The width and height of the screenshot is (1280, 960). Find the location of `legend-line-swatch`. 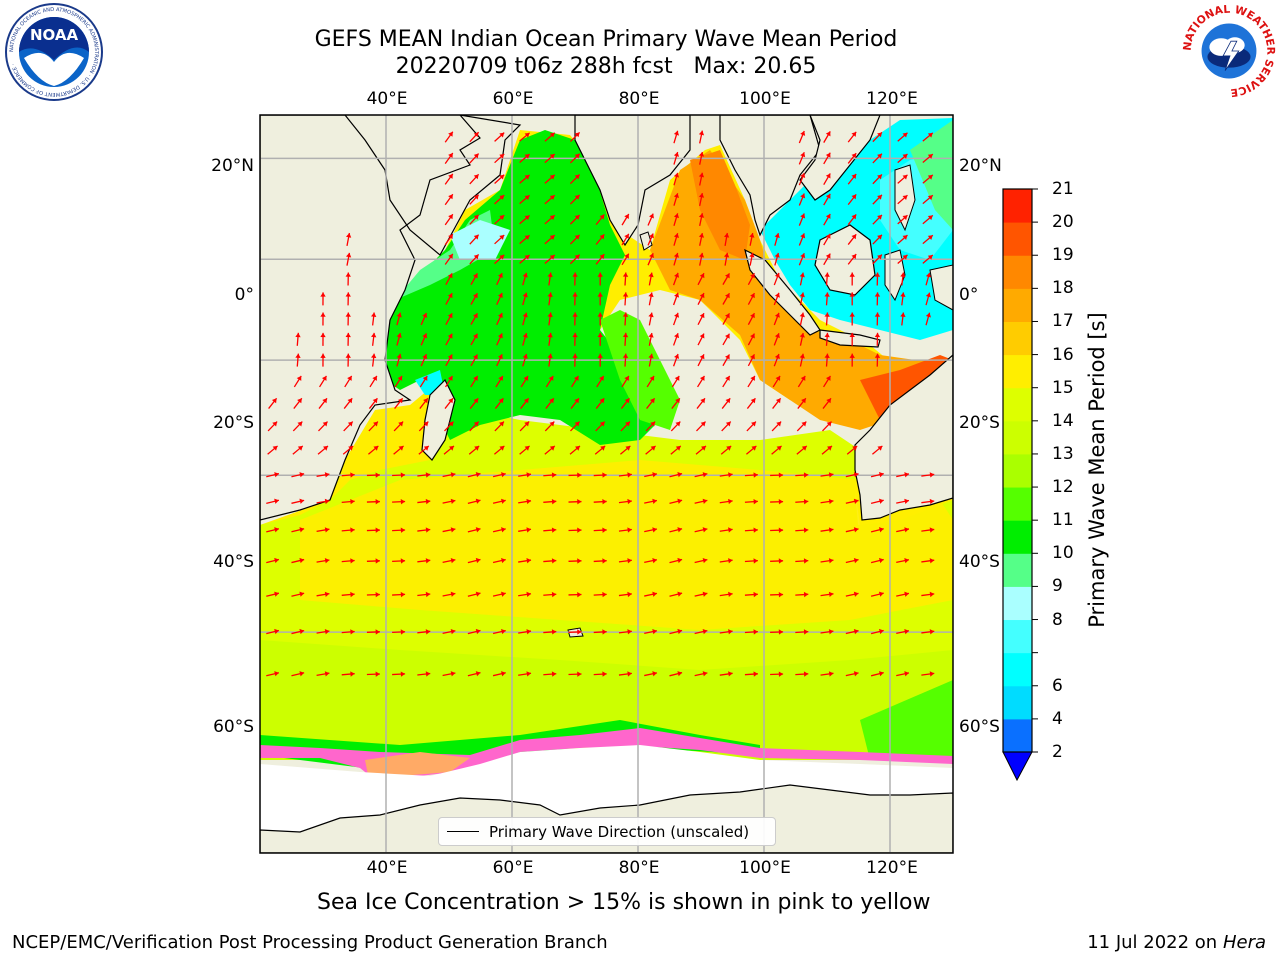

legend-line-swatch is located at coordinates (463, 831).